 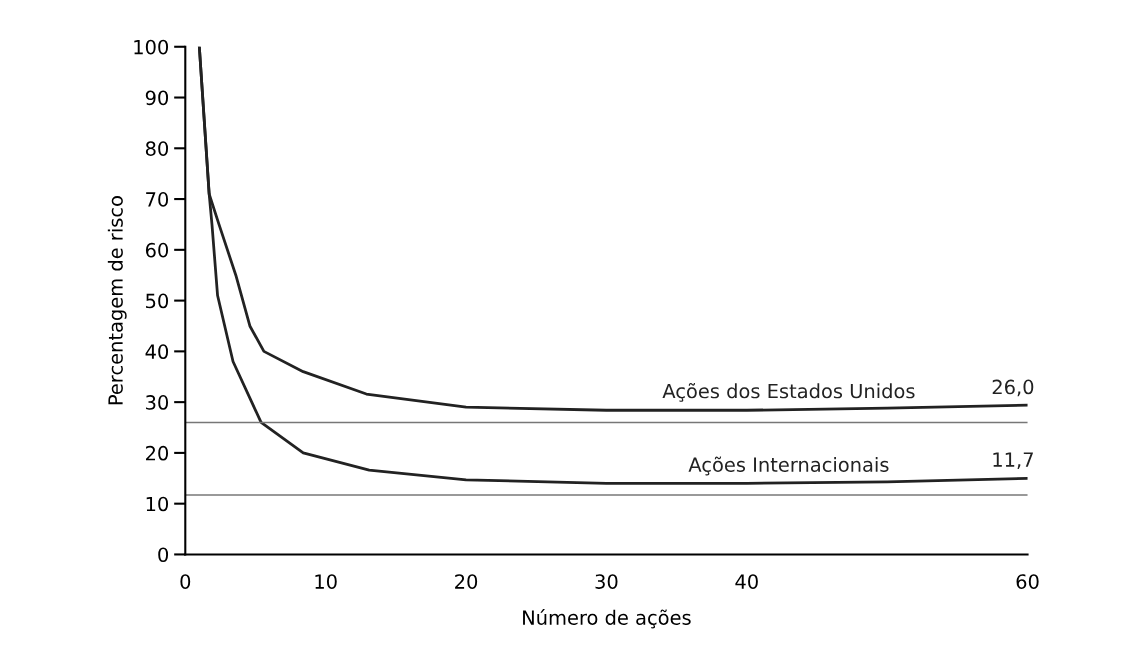 I want to click on y-tick-label: 20, so click(x=157, y=453).